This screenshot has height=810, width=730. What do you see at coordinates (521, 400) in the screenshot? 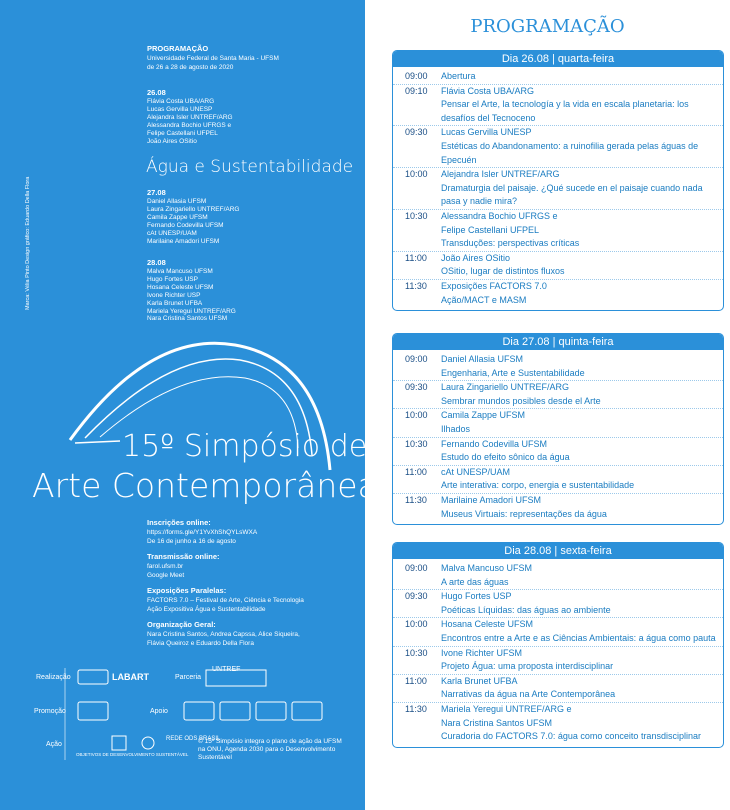
I see `item-text: Sembrar mundos posibles desde el Arte` at bounding box center [521, 400].